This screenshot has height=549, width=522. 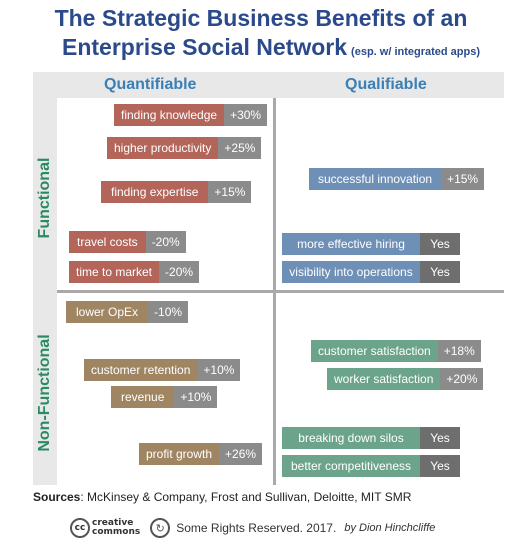 I want to click on row-header-functional: Functional, so click(x=44, y=198).